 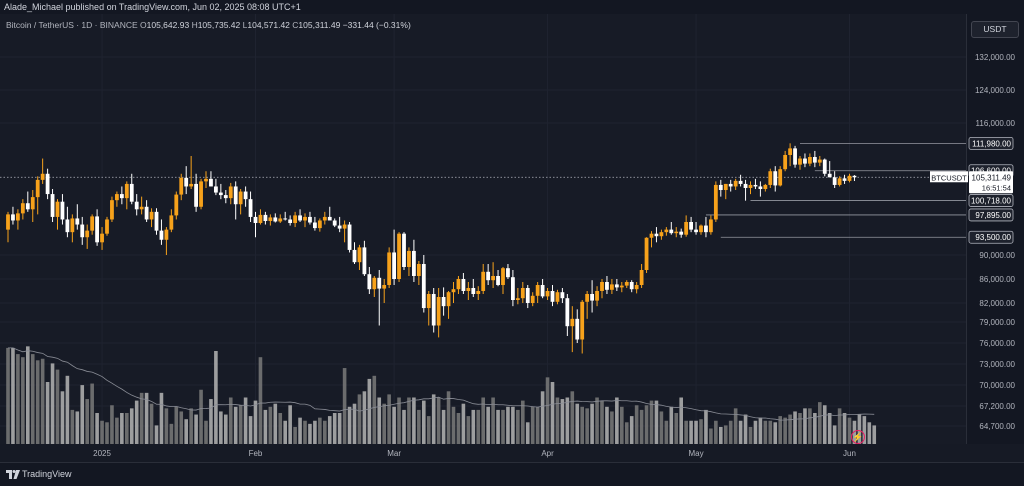 I want to click on bottom-bar, so click(x=512, y=474).